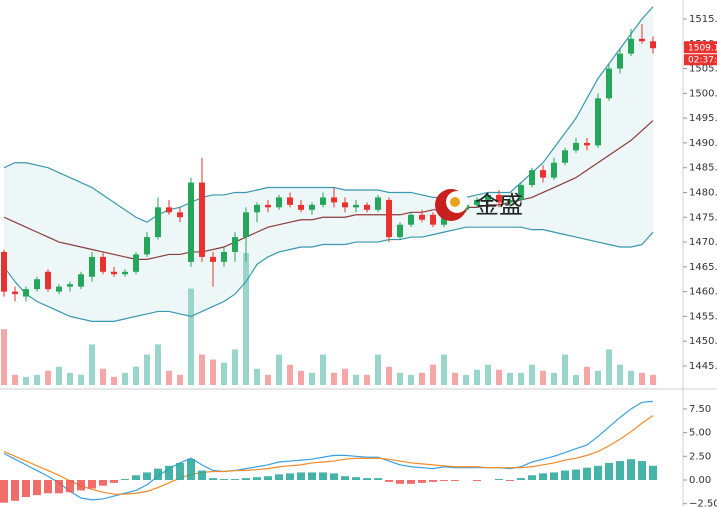  I want to click on y-tick-label: 1455.0, so click(703, 316).